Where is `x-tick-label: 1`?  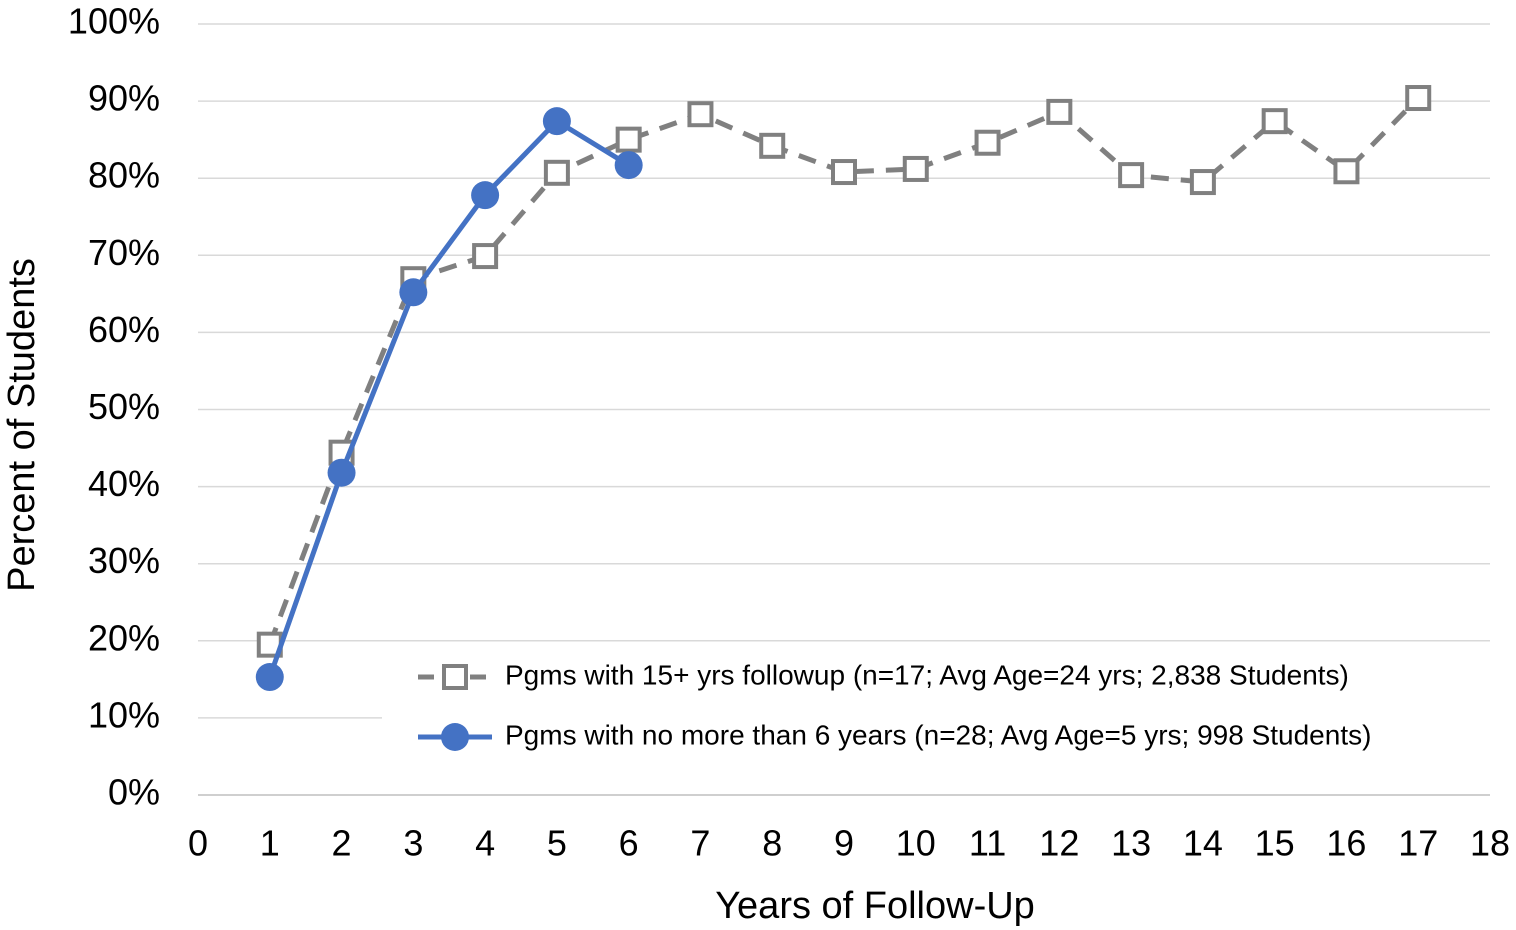
x-tick-label: 1 is located at coordinates (270, 843).